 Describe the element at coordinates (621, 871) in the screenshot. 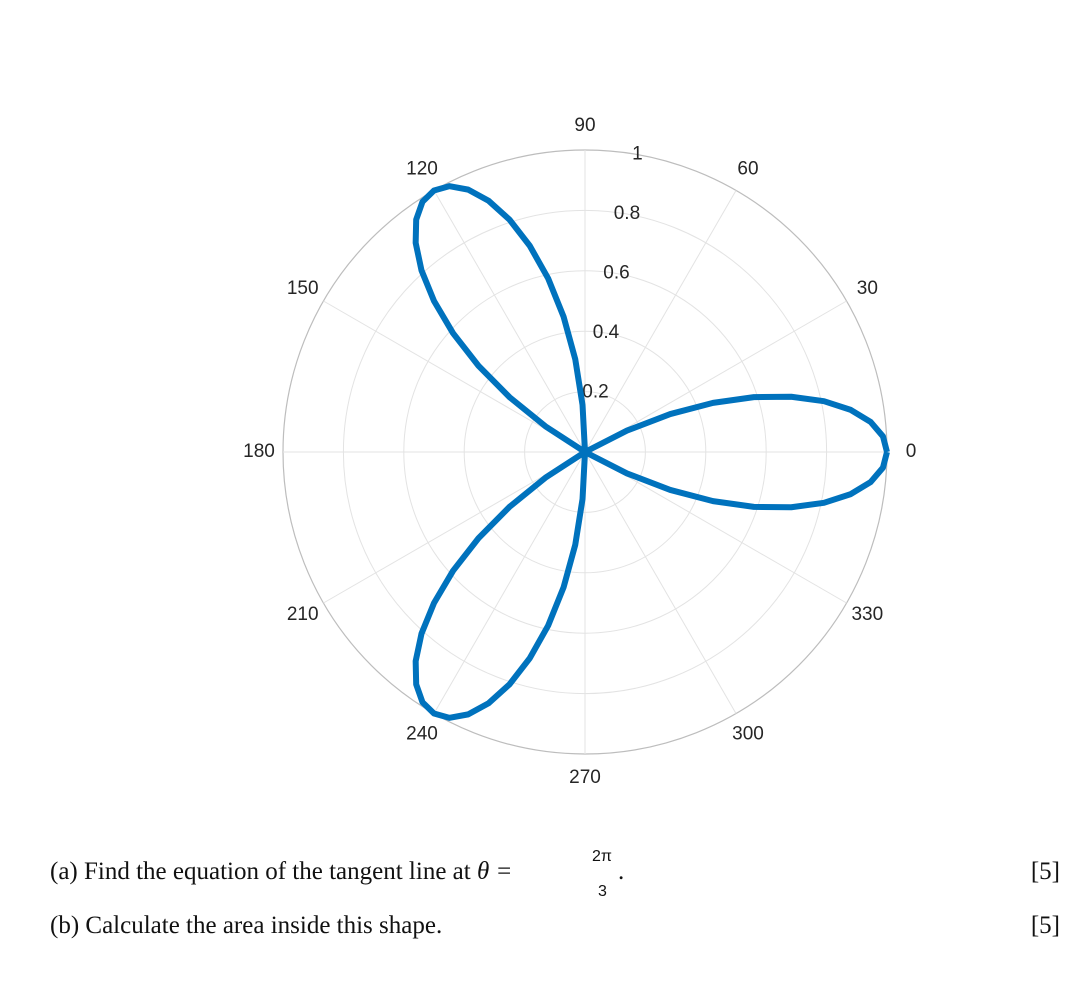

I see `punctuation: .` at that location.